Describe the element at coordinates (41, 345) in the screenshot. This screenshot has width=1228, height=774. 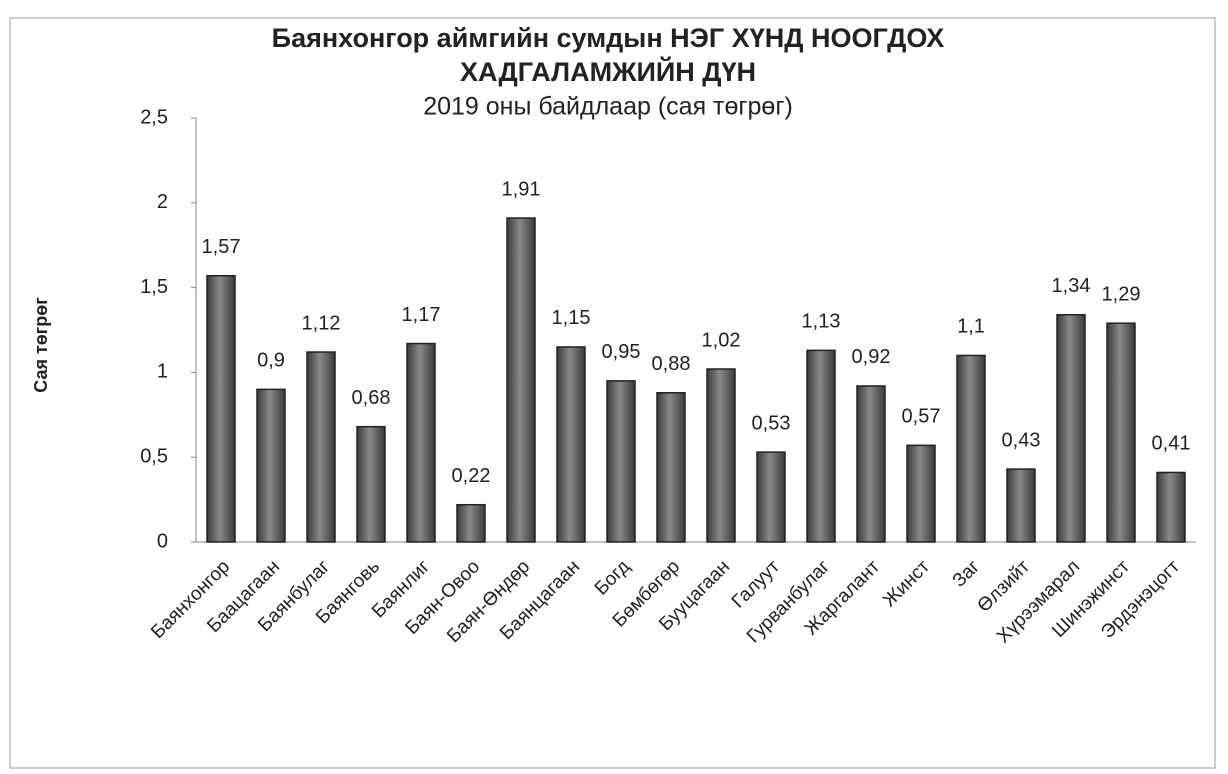
I see `y-axis-label: Сая төгрөг` at that location.